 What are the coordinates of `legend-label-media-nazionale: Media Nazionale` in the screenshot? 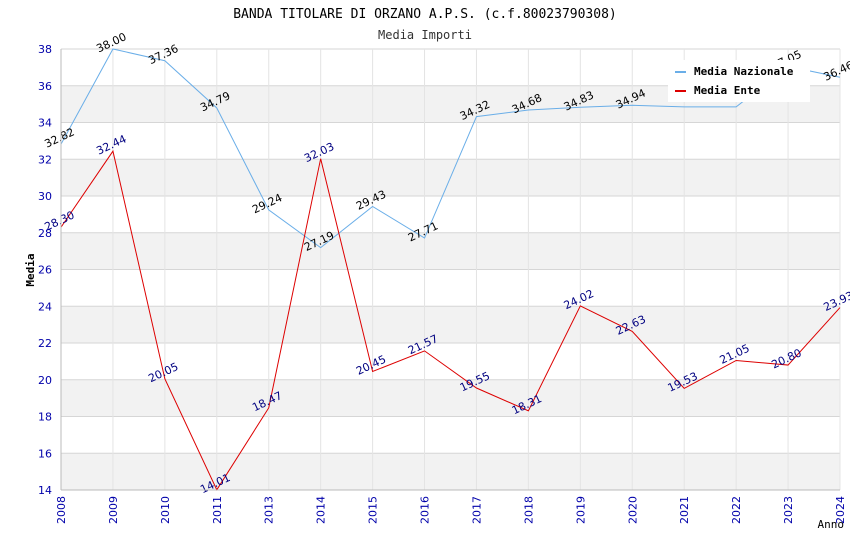 It's located at (744, 71).